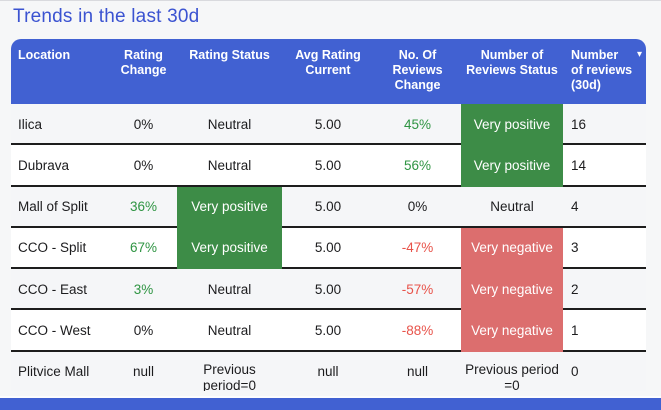  What do you see at coordinates (604, 165) in the screenshot?
I see `cell-reviews-30d: 14` at bounding box center [604, 165].